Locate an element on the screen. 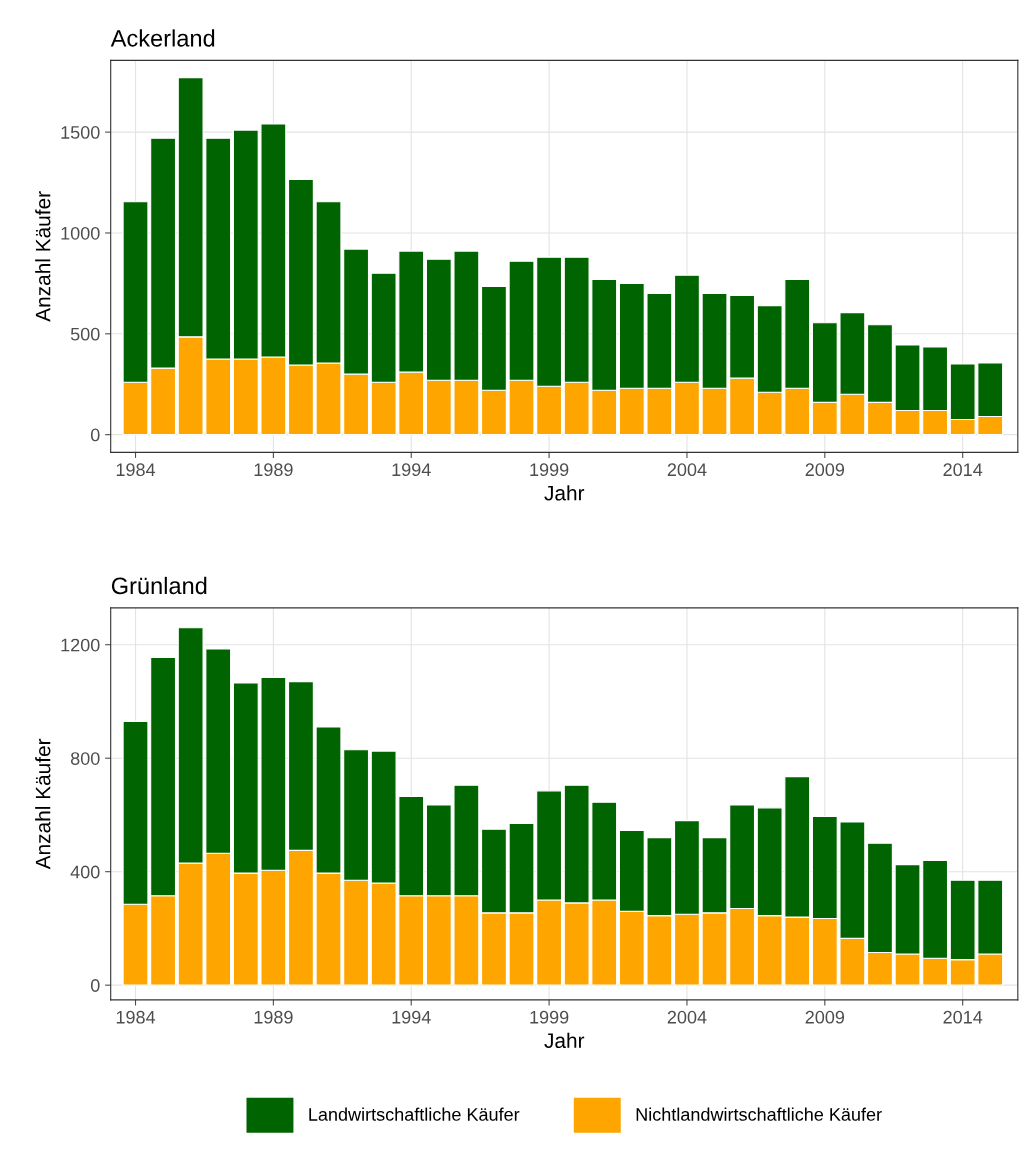  y-tick-label: 400 is located at coordinates (85, 872).